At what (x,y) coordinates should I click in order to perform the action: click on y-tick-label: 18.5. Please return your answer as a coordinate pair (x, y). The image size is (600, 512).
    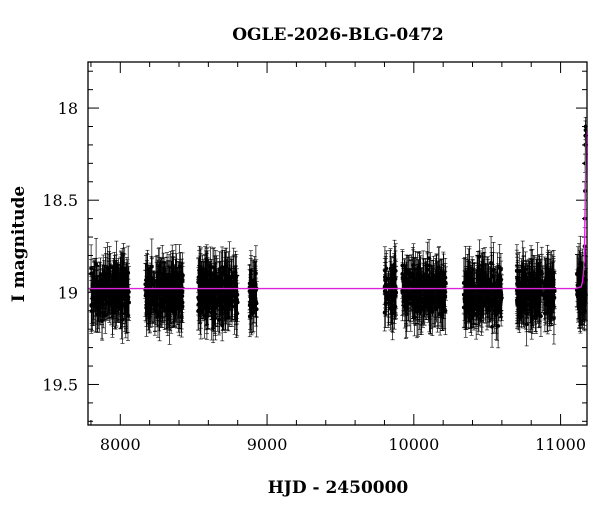
    Looking at the image, I should click on (60, 200).